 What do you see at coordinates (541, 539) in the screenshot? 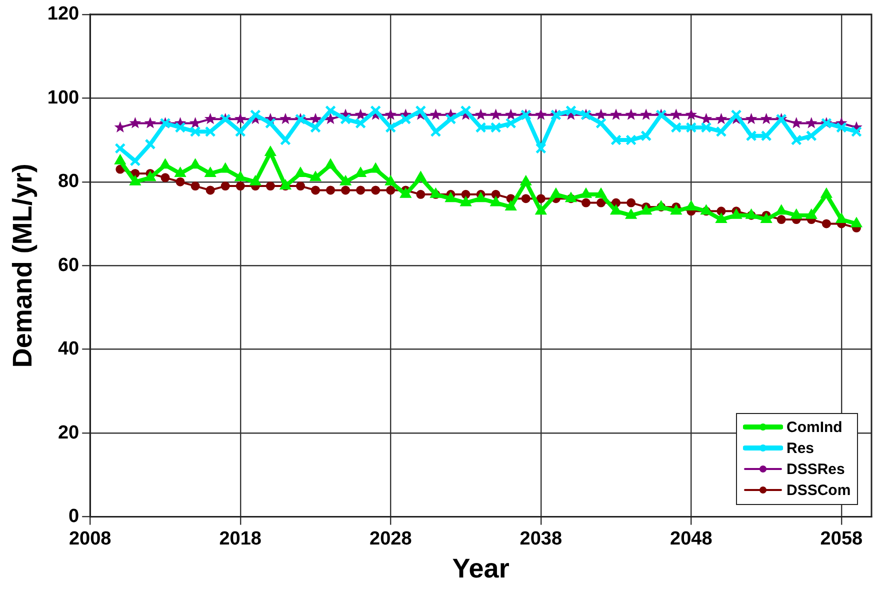
I see `x-tick-label: 2038` at bounding box center [541, 539].